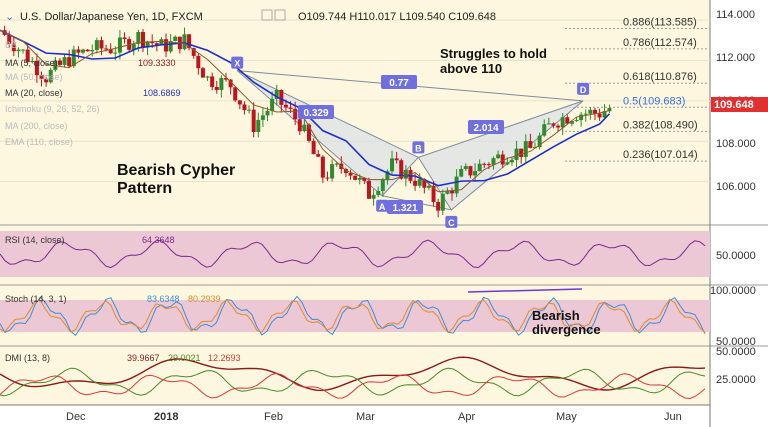  I want to click on dmi-tick: 25.0000, so click(736, 380).